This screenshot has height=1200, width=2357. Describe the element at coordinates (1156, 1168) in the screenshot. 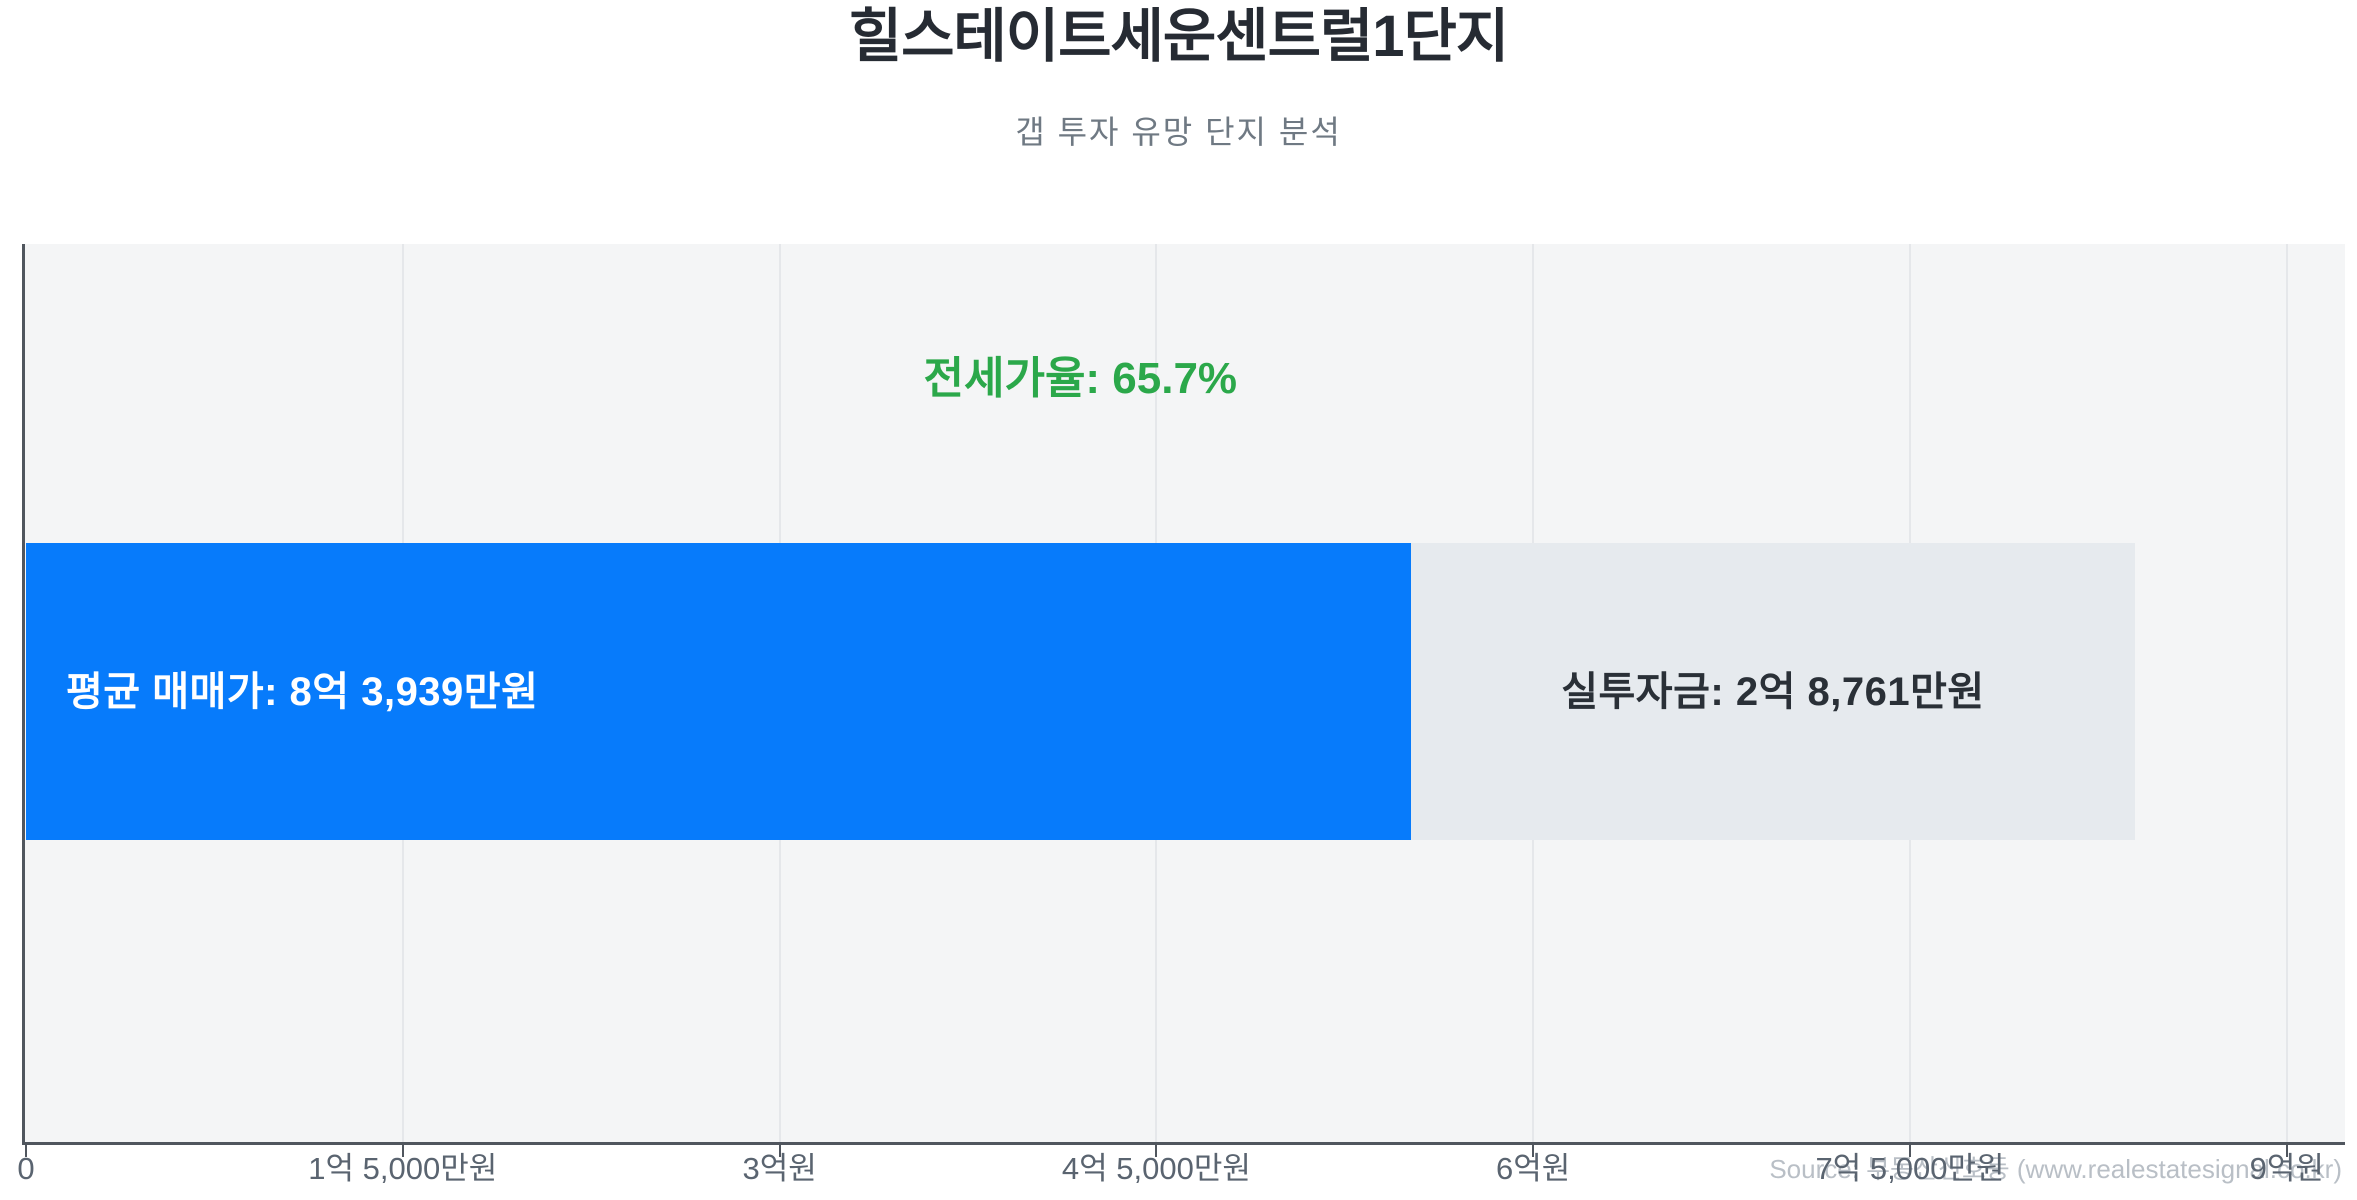

I see `x-axis-tick-label: 4억 5,000만원` at that location.